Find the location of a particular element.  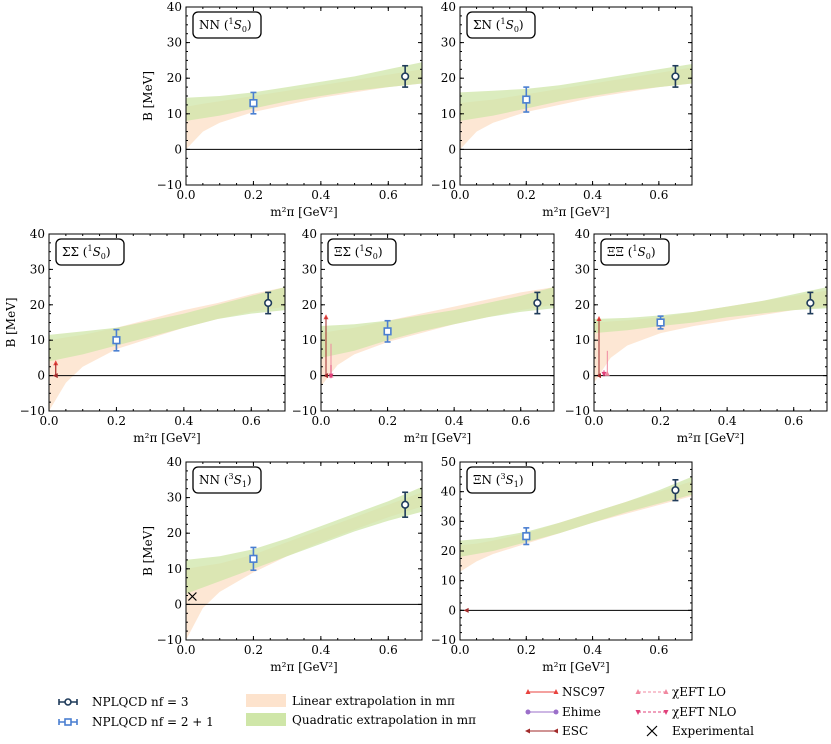

panel-title-text: ΞN (3S1) is located at coordinates (498, 480).